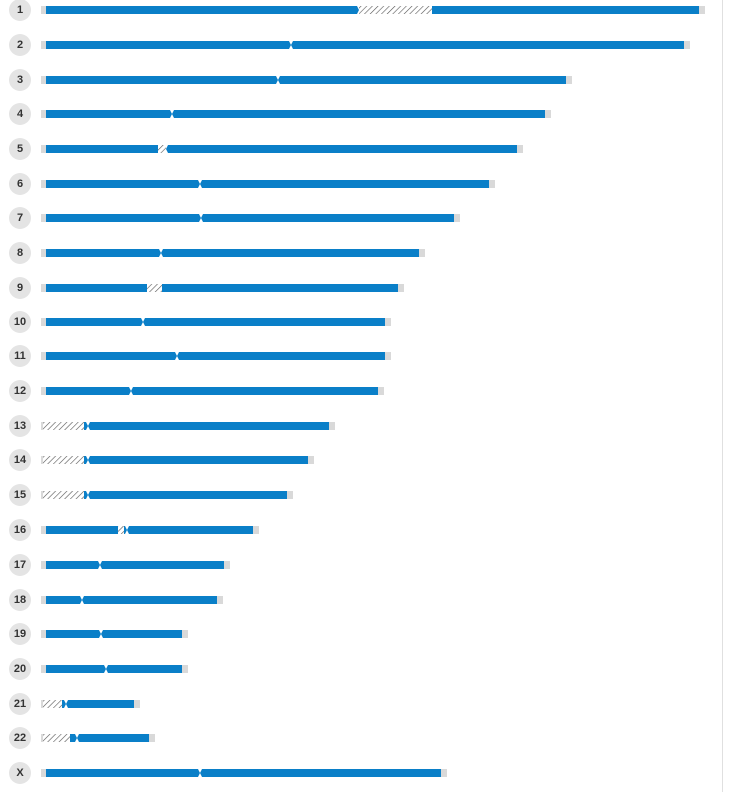 The image size is (731, 796). Describe the element at coordinates (20, 634) in the screenshot. I see `chromosome-label-19: 19` at that location.